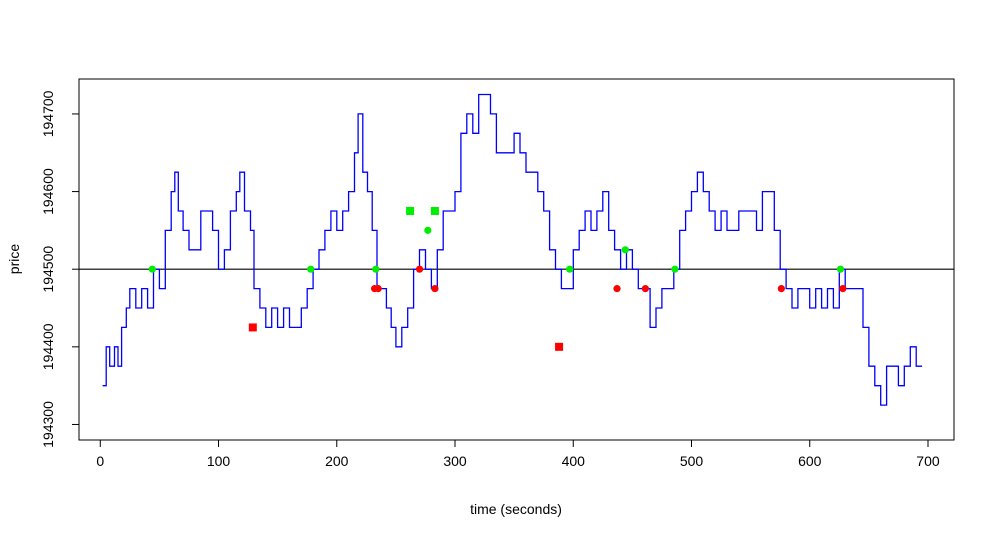 Image resolution: width=995 pixels, height=538 pixels. What do you see at coordinates (60, 269) in the screenshot?
I see `y-axis: 194300 194400 194500 194600 194700` at bounding box center [60, 269].